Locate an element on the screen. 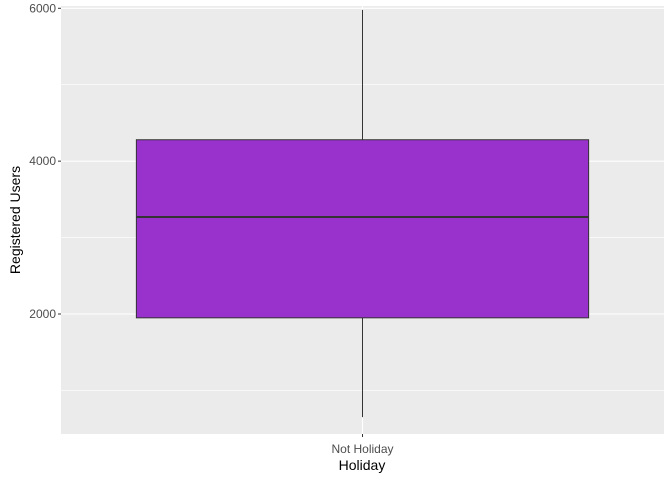 Image resolution: width=672 pixels, height=480 pixels. y-tick-label: 2000 is located at coordinates (42, 314).